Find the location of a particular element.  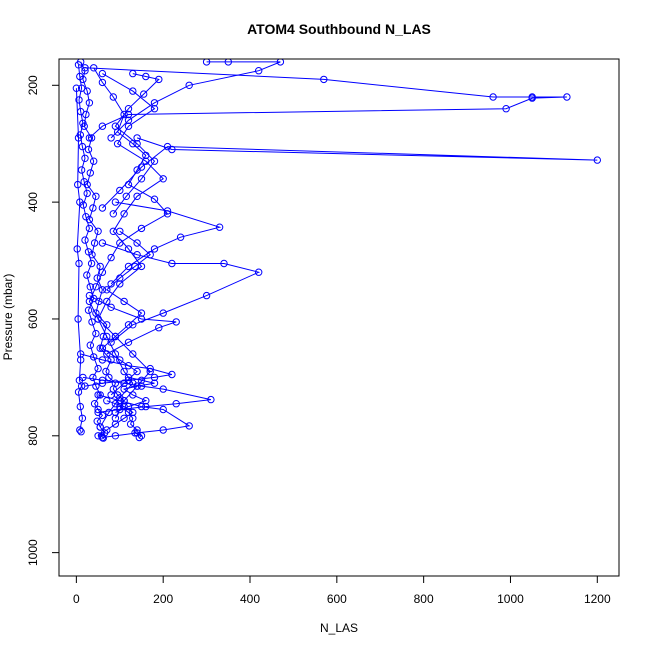

x-tick-label: 1000 is located at coordinates (510, 599).